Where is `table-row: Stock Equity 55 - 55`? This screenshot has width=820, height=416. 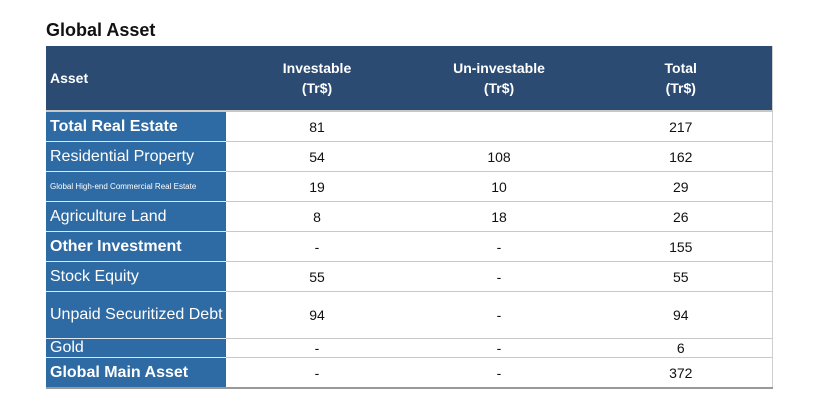
table-row: Stock Equity 55 - 55 is located at coordinates (409, 276).